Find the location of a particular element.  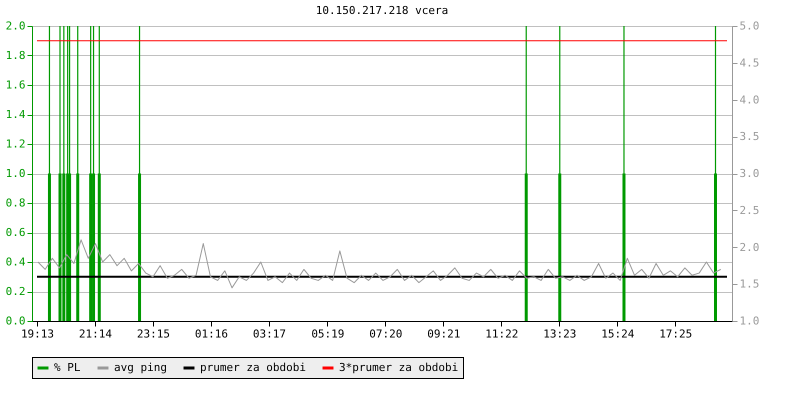

legend-label: 3*prumer za obdobi is located at coordinates (398, 367).